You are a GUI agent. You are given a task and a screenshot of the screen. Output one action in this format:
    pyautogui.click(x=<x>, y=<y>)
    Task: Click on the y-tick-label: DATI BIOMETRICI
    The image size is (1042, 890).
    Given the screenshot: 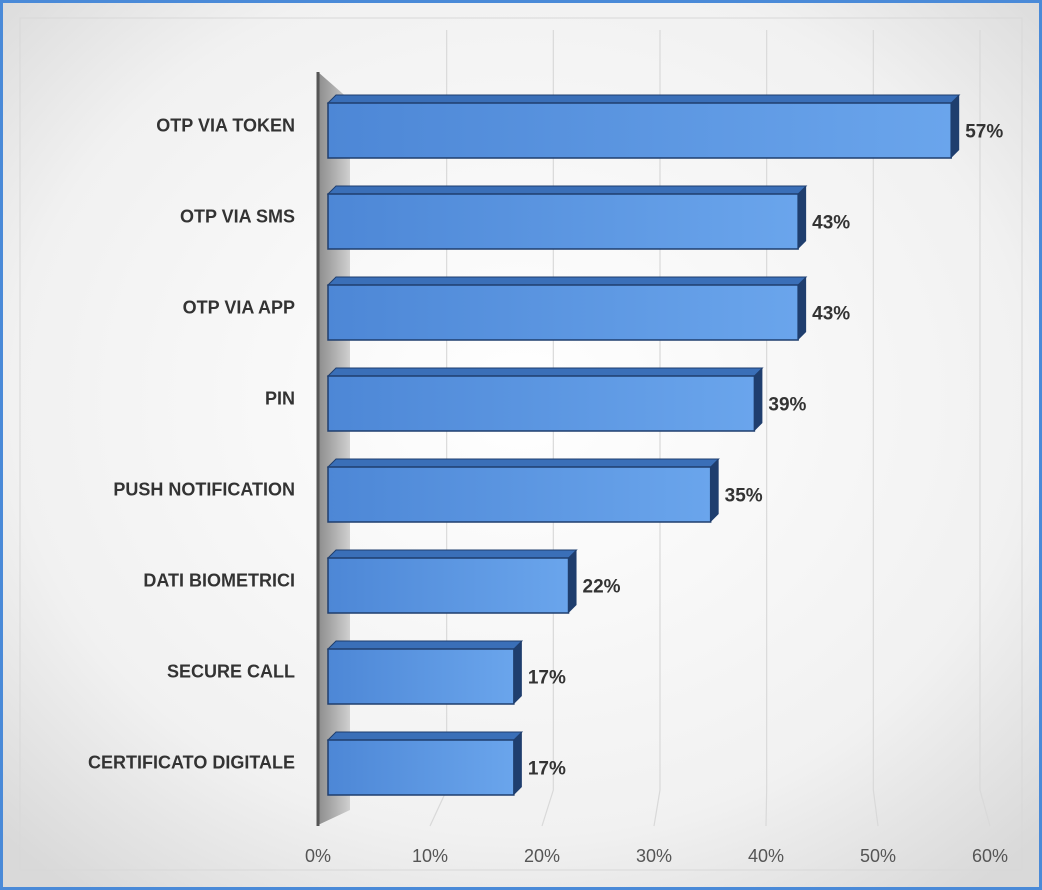 What is the action you would take?
    pyautogui.click(x=219, y=580)
    